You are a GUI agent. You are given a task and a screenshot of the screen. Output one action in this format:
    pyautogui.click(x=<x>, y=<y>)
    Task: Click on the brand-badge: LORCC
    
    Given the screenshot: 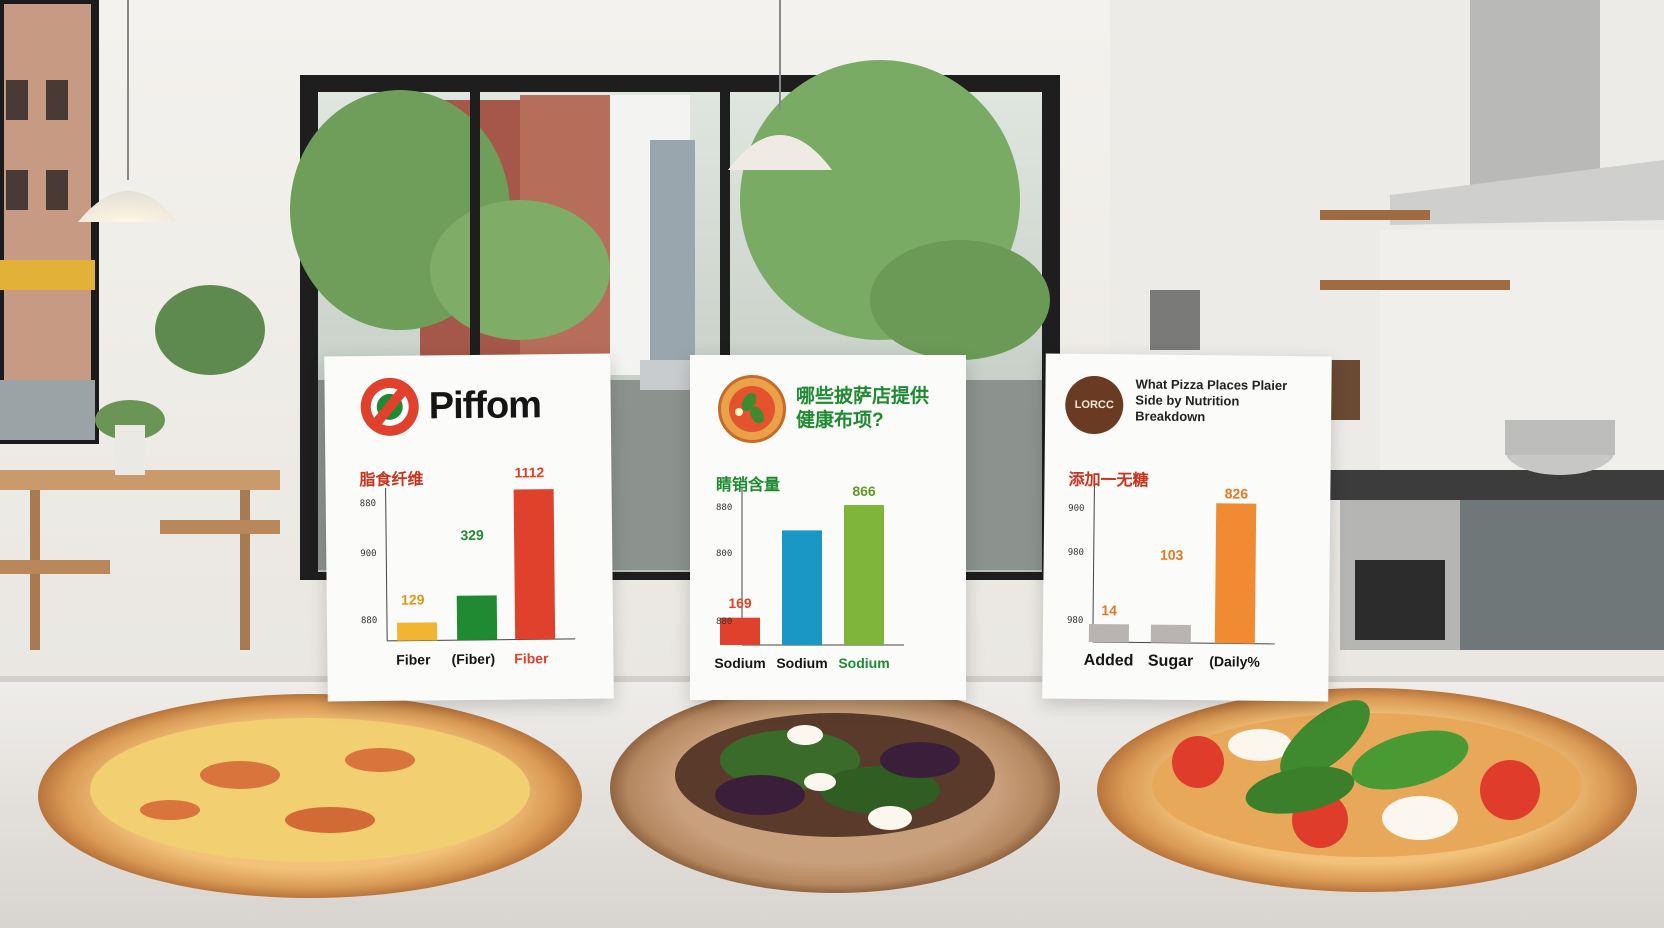 What is the action you would take?
    pyautogui.click(x=1094, y=405)
    